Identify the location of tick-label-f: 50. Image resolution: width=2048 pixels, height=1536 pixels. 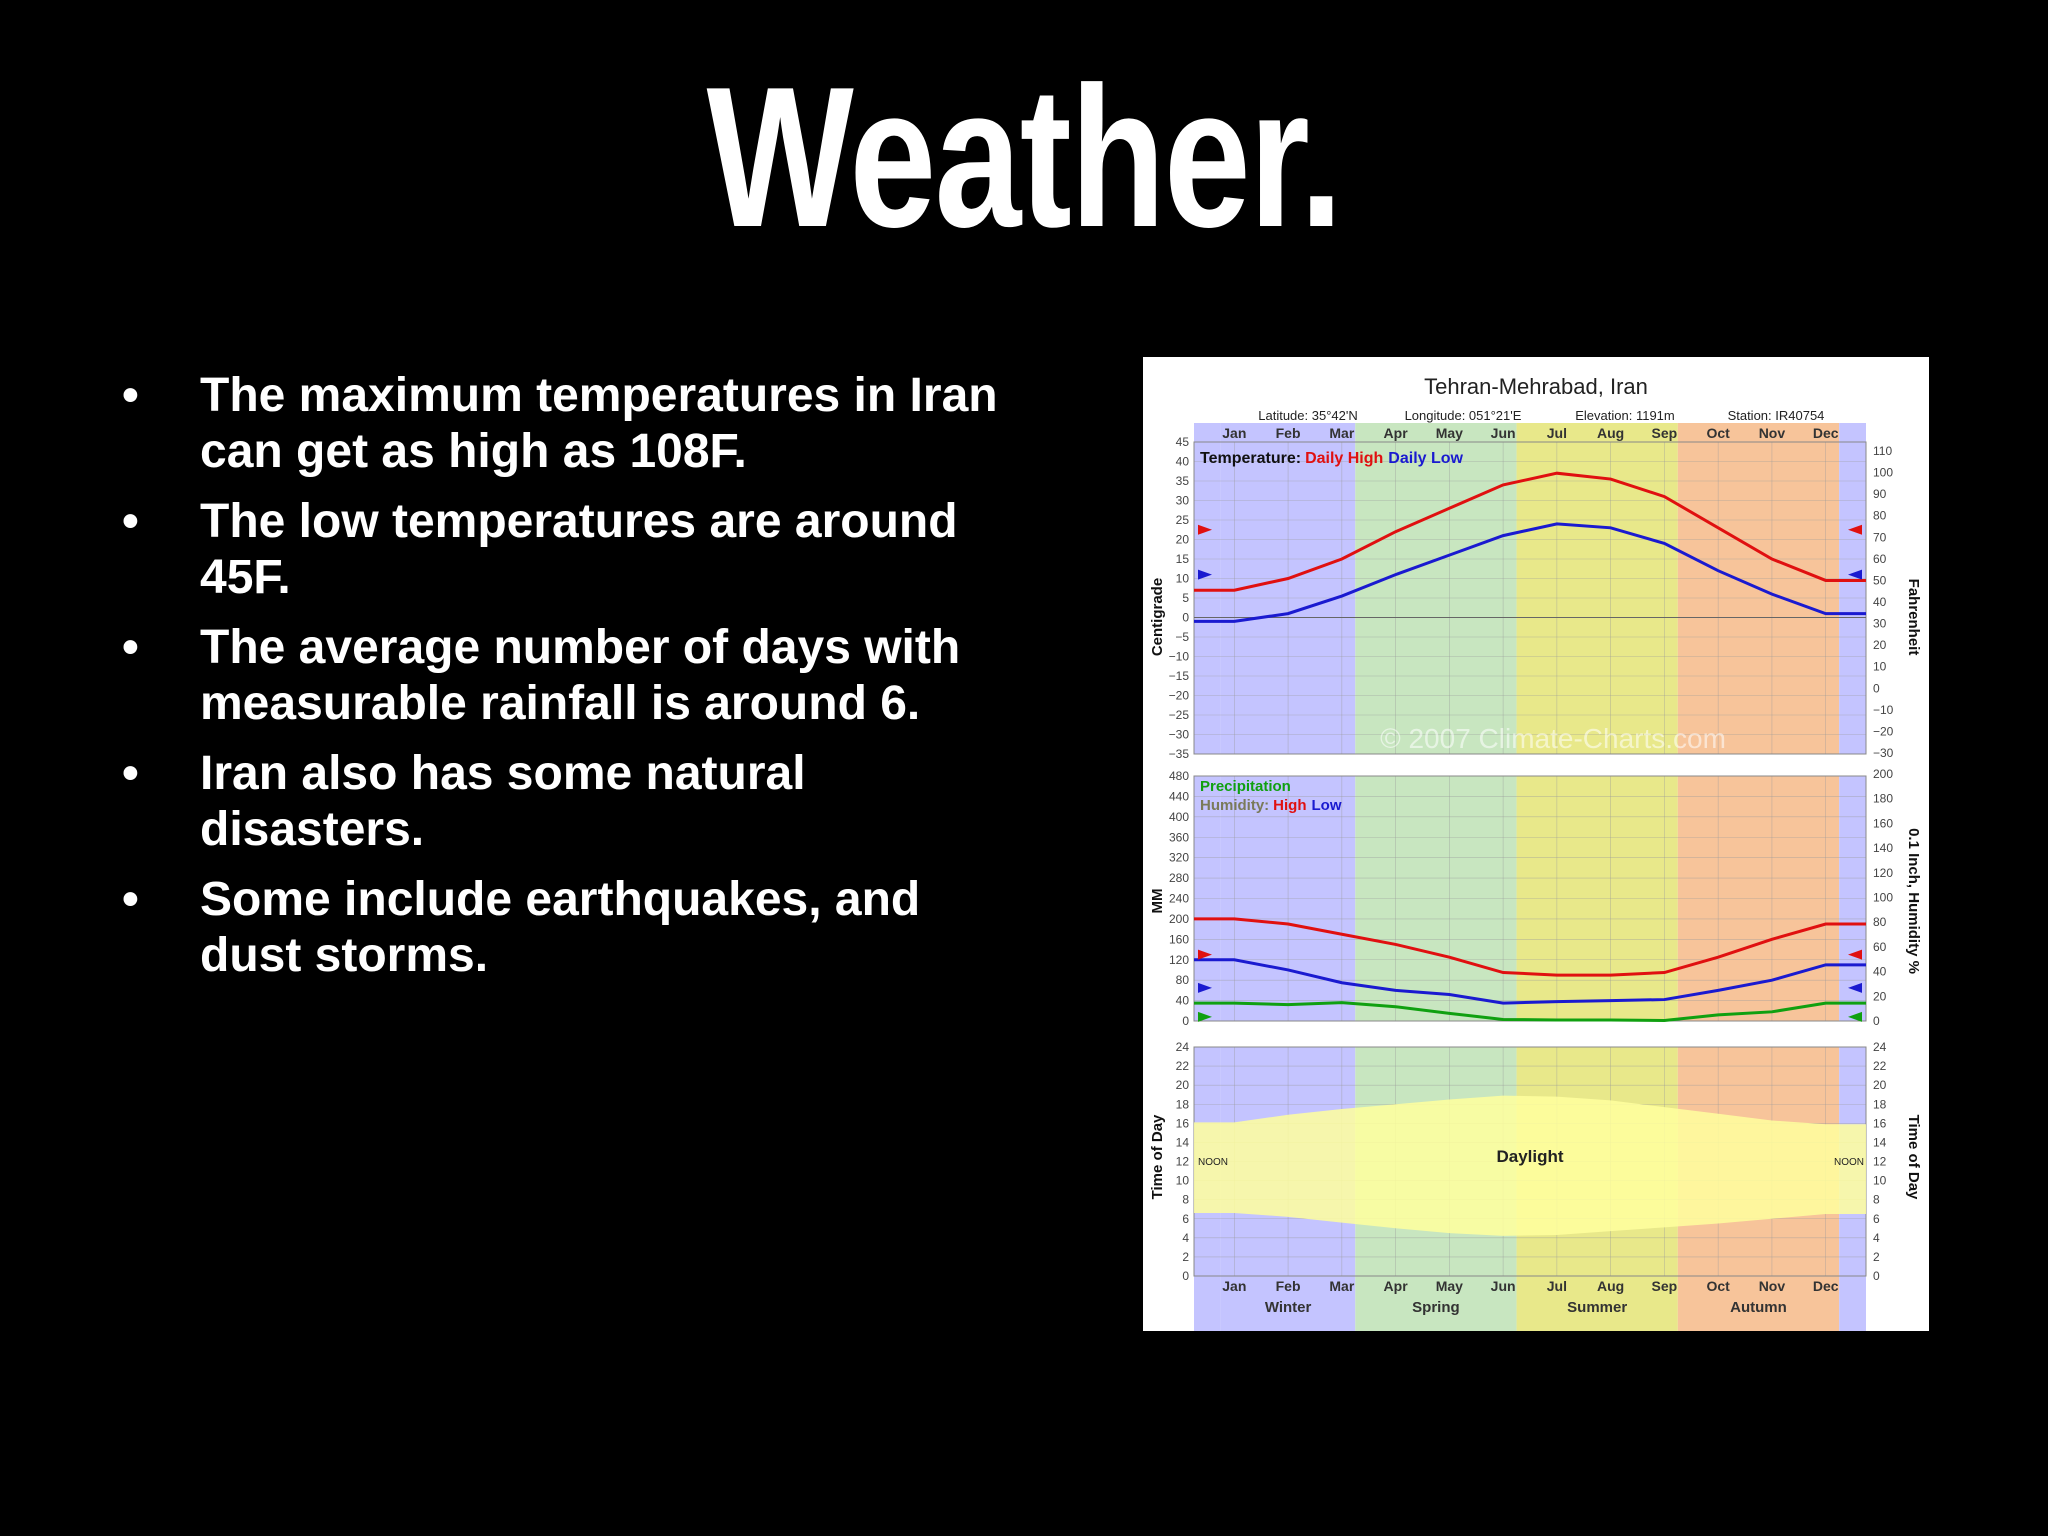
(1880, 580).